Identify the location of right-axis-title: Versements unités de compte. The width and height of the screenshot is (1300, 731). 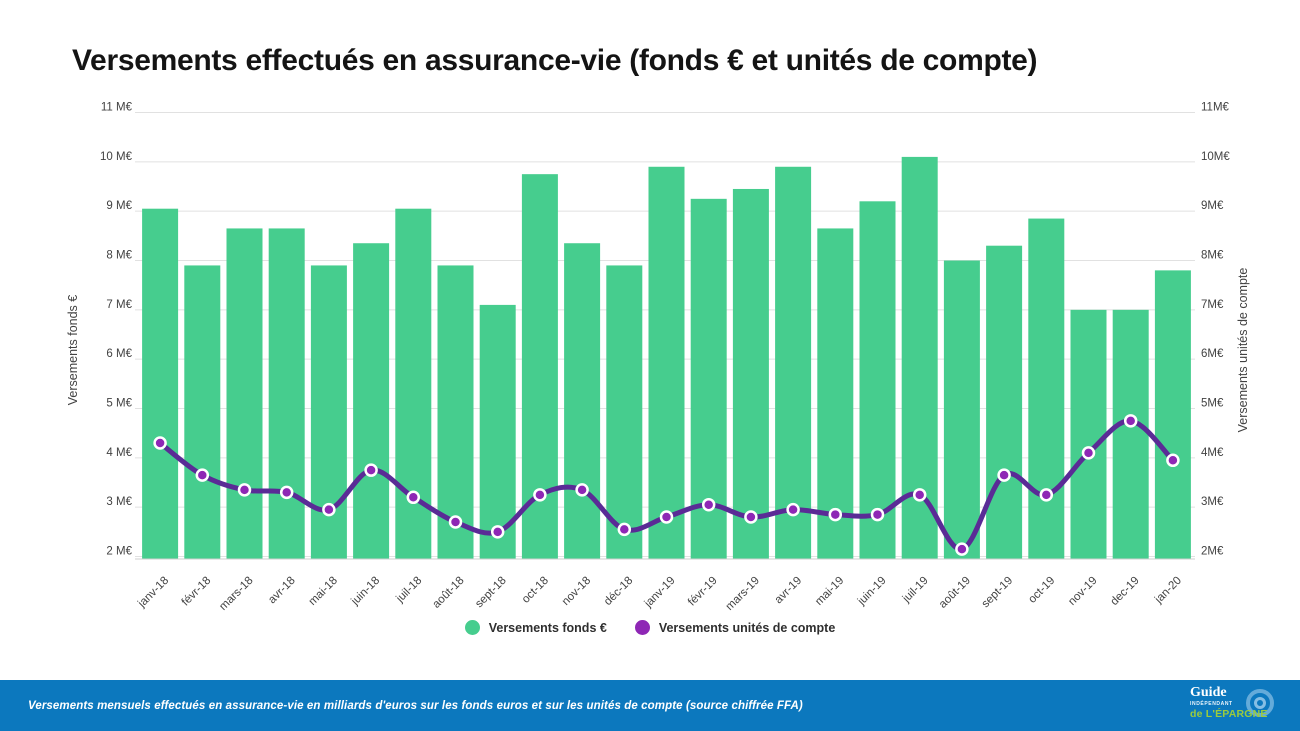
(1243, 350).